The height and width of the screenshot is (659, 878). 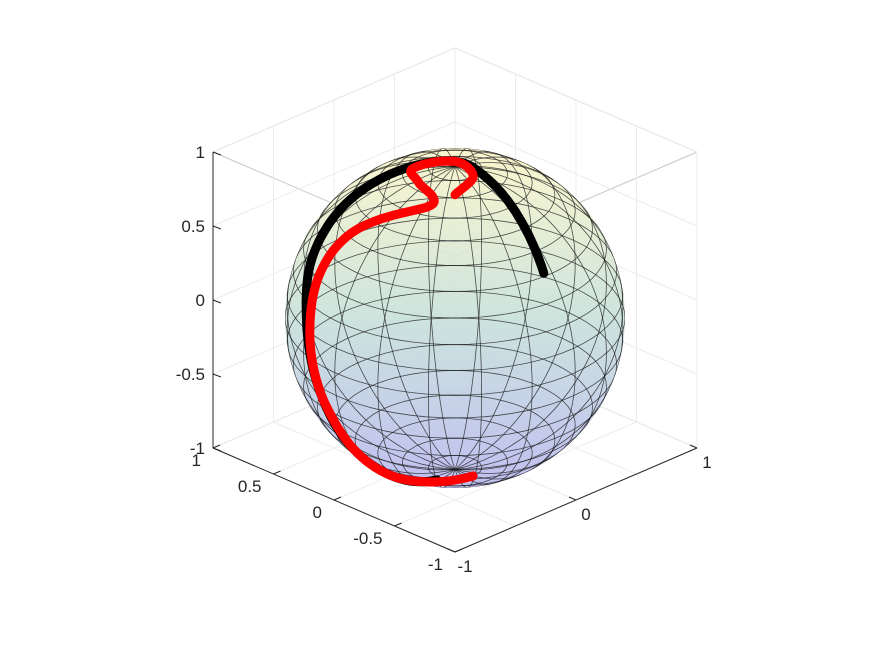 What do you see at coordinates (464, 566) in the screenshot?
I see `x-tick-label: -1` at bounding box center [464, 566].